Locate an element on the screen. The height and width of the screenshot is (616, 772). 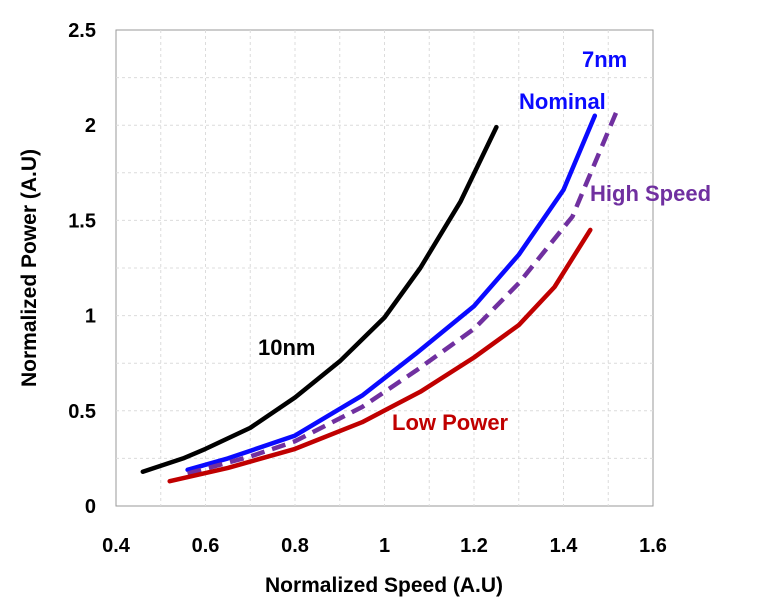
x-tick-label: 0.8 is located at coordinates (295, 546).